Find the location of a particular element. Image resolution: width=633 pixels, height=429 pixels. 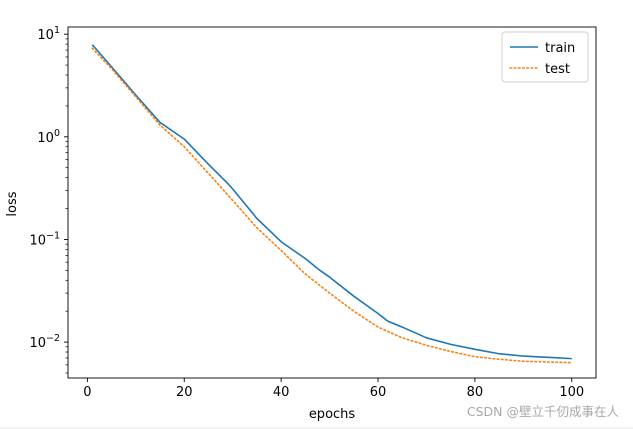

x-tick-label: 20 is located at coordinates (184, 392).